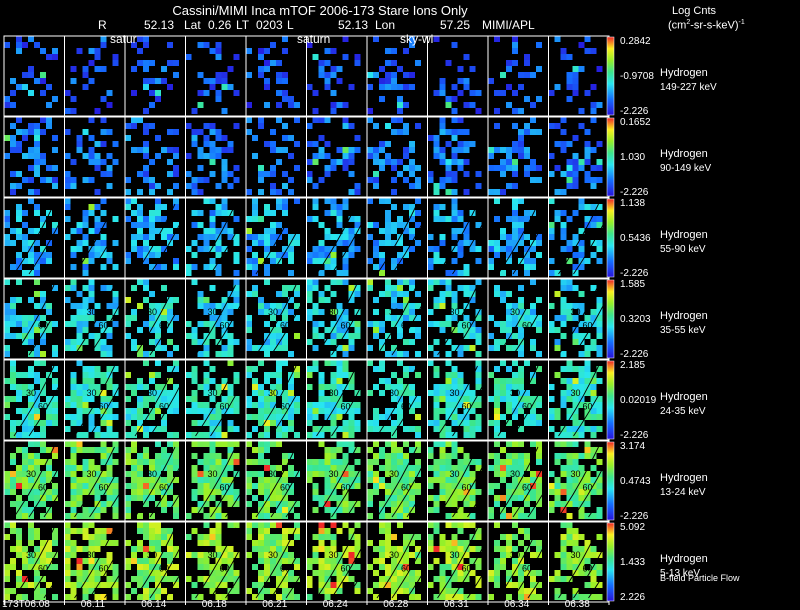 This screenshot has height=610, width=800. I want to click on image-panel, so click(91, 75).